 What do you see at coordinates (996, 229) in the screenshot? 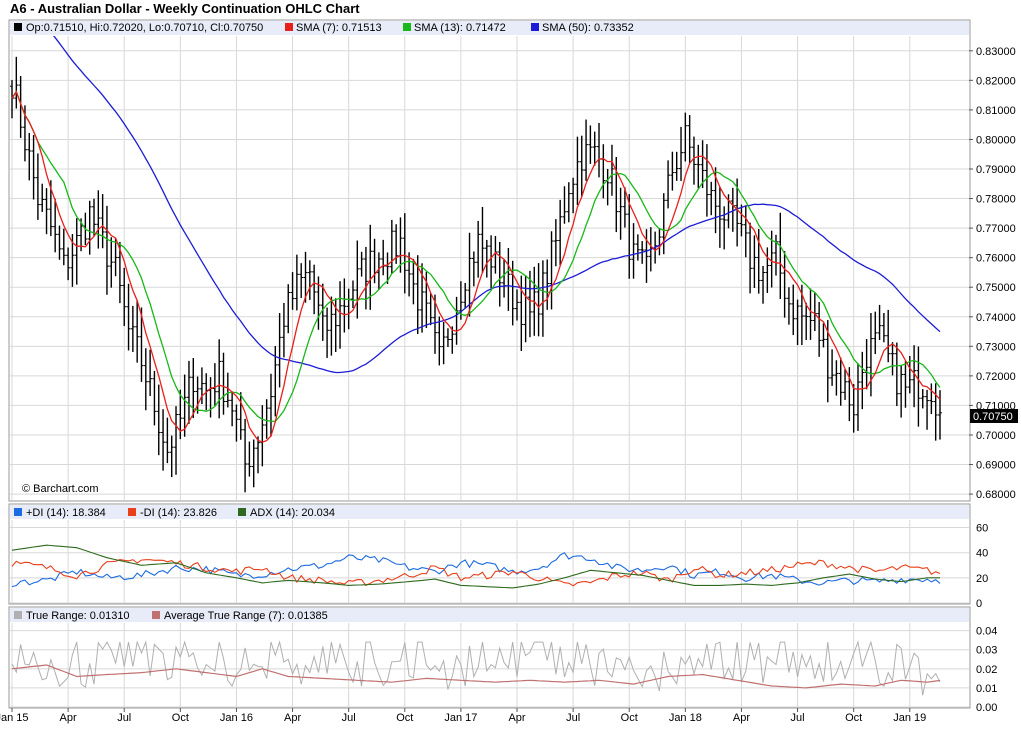
I see `price-tick-label: 0.77000` at bounding box center [996, 229].